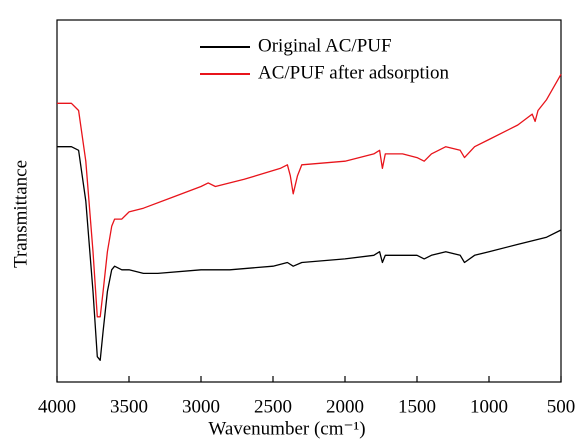  What do you see at coordinates (286, 428) in the screenshot?
I see `x-axis-label: Wavenumber (cm⁻¹)` at bounding box center [286, 428].